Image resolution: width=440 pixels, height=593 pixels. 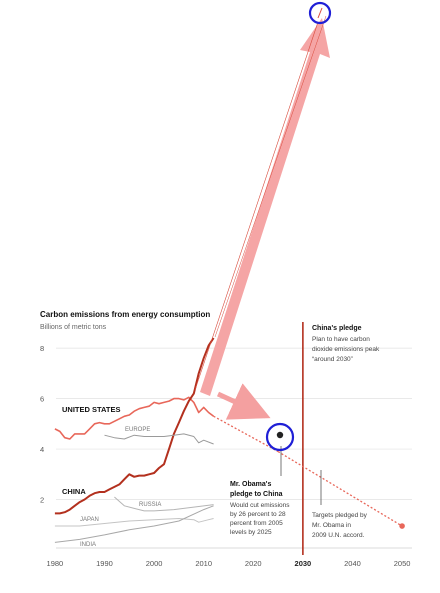 What do you see at coordinates (303, 563) in the screenshot?
I see `x-tick-label: 2030` at bounding box center [303, 563].